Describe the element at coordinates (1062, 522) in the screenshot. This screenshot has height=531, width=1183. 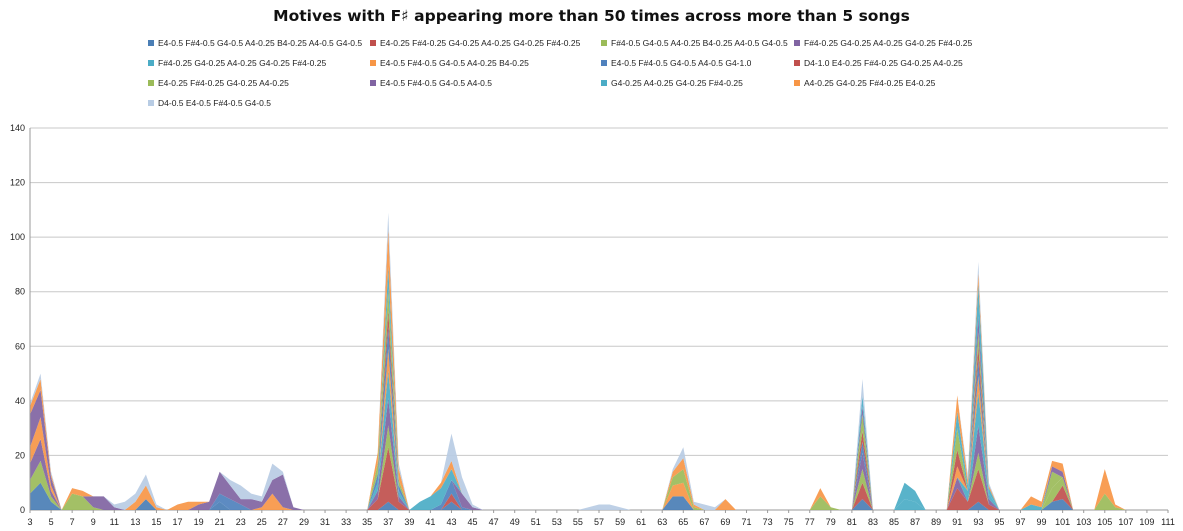
I see `x-tick-label: 101` at that location.